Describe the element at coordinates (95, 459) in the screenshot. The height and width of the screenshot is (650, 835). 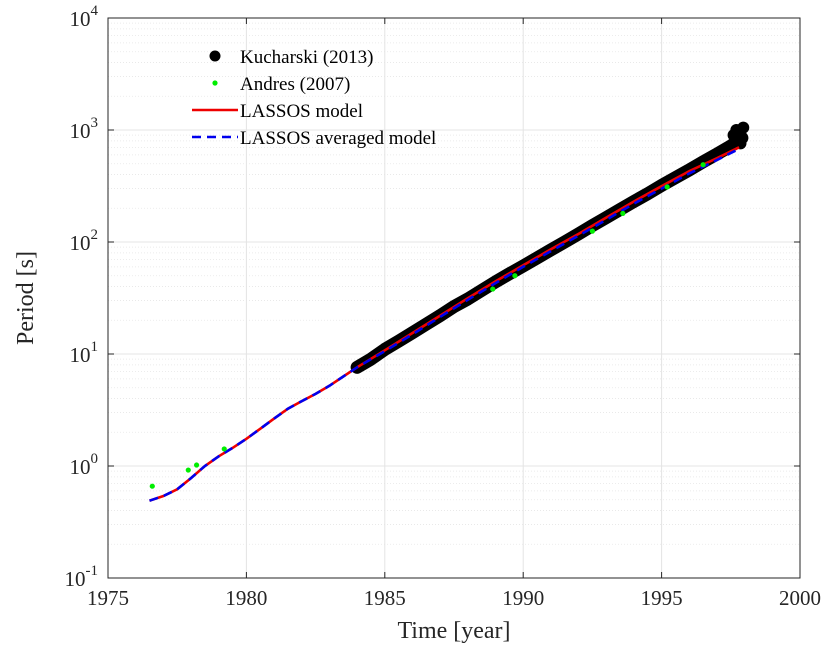
I see `y-tick-exponent: 0` at that location.